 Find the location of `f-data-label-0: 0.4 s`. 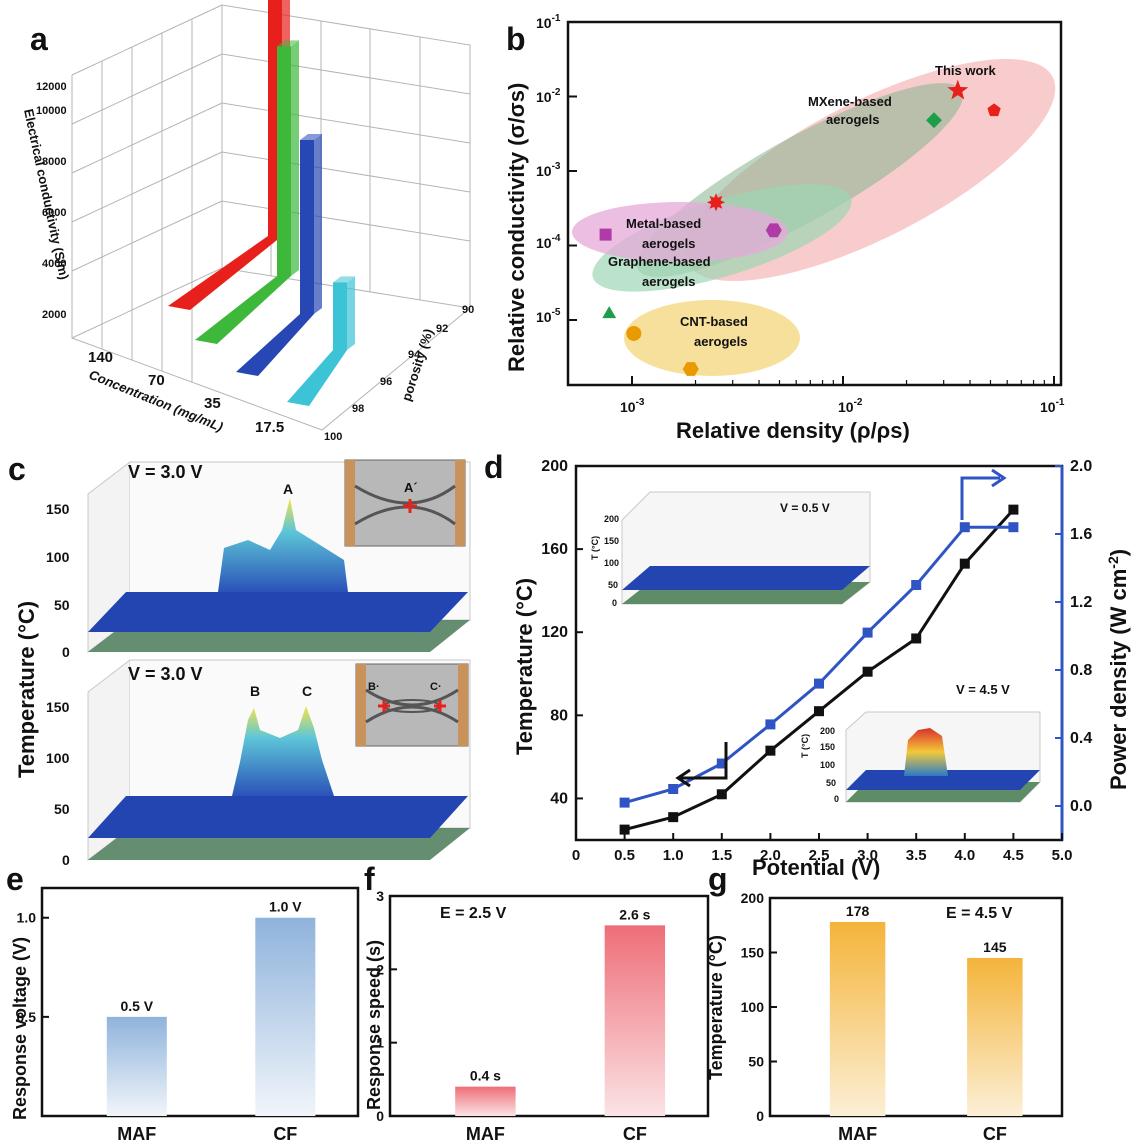

f-data-label-0: 0.4 s is located at coordinates (485, 1076).